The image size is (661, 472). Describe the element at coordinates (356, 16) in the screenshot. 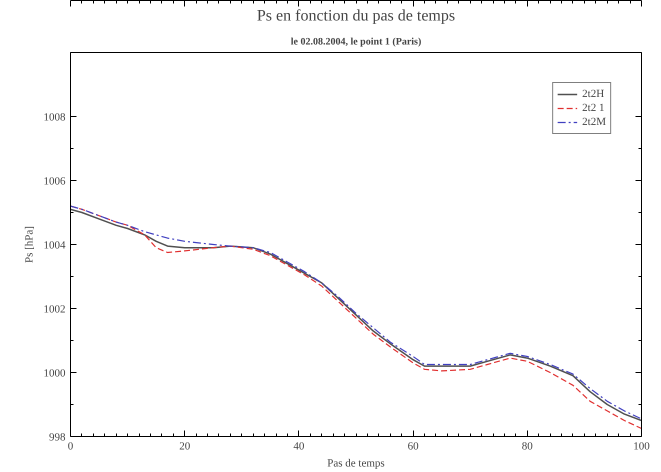

I see `chart-title: Ps en fonction du pas de temps` at that location.